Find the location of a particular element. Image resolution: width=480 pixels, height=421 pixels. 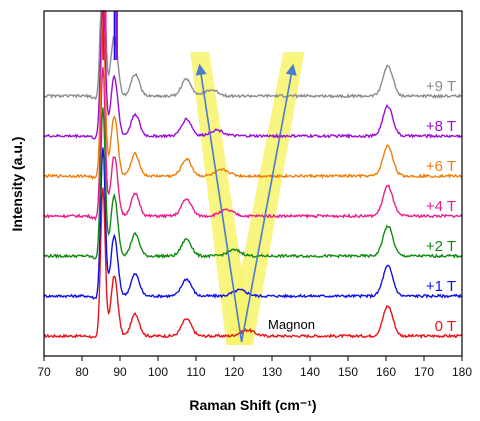

series-label: +6 T is located at coordinates (441, 166).